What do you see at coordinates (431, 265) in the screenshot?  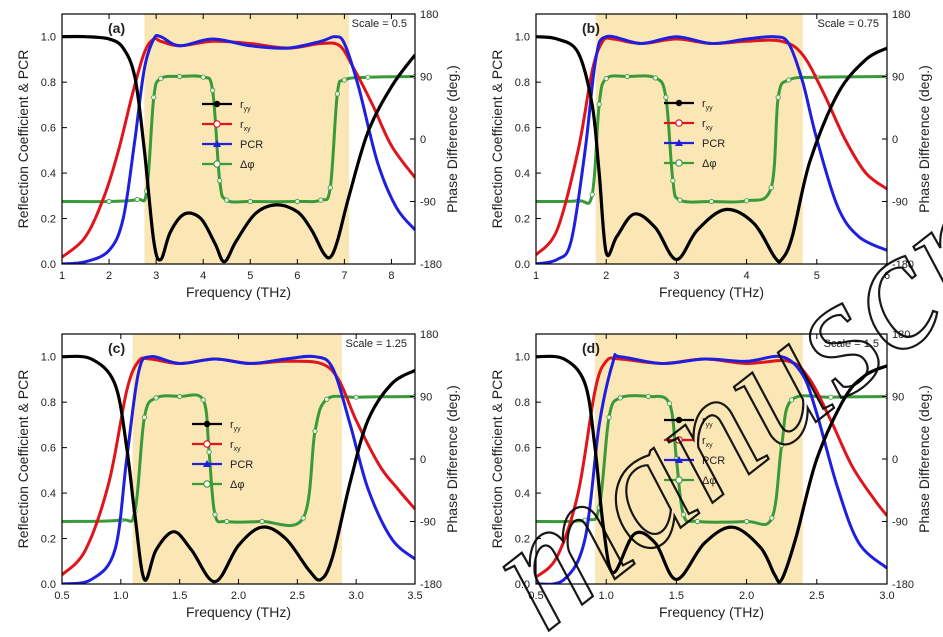 I see `y2-tick-label: -180` at bounding box center [431, 265].